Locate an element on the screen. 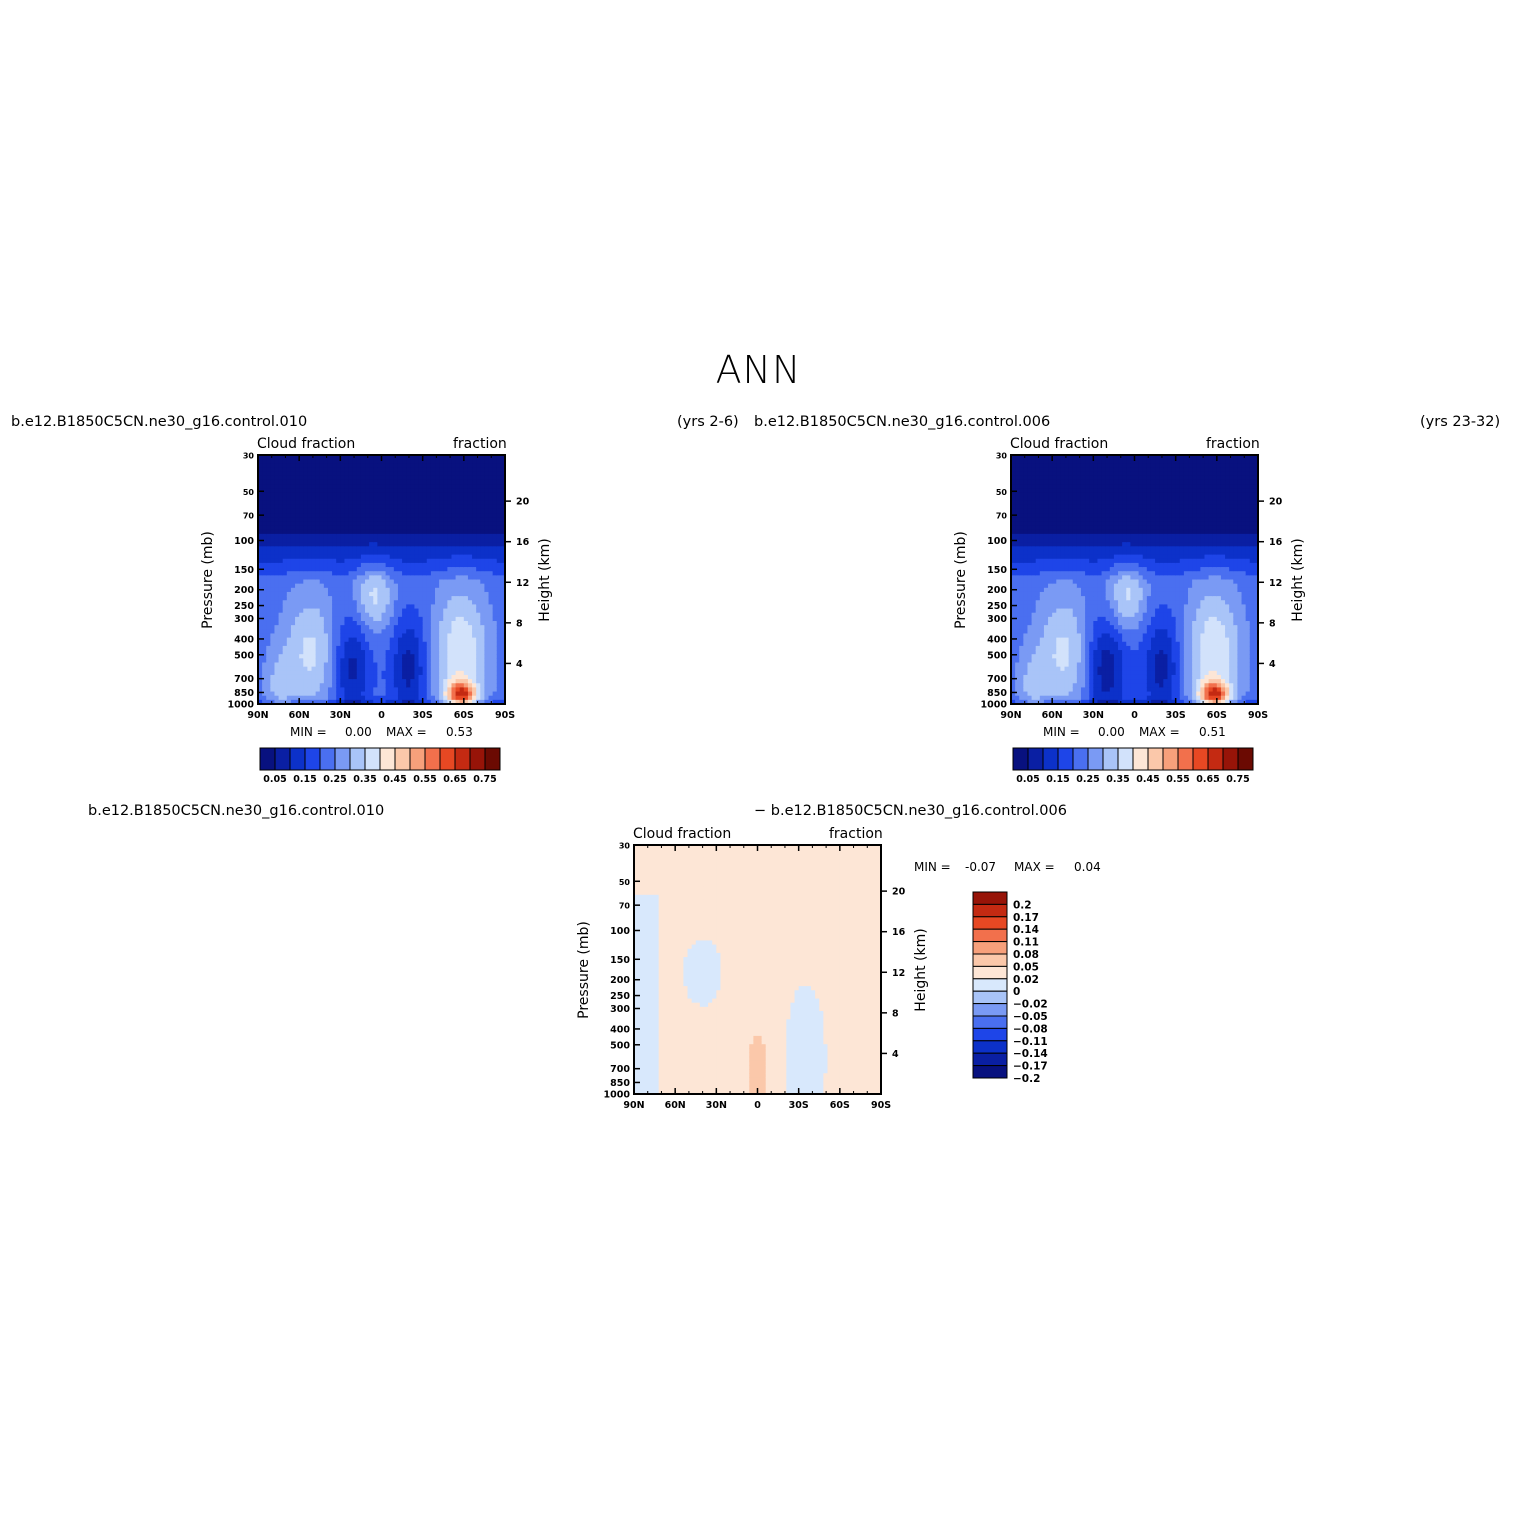 The width and height of the screenshot is (1517, 1516). panel1-xtick-label: 90S is located at coordinates (505, 715).